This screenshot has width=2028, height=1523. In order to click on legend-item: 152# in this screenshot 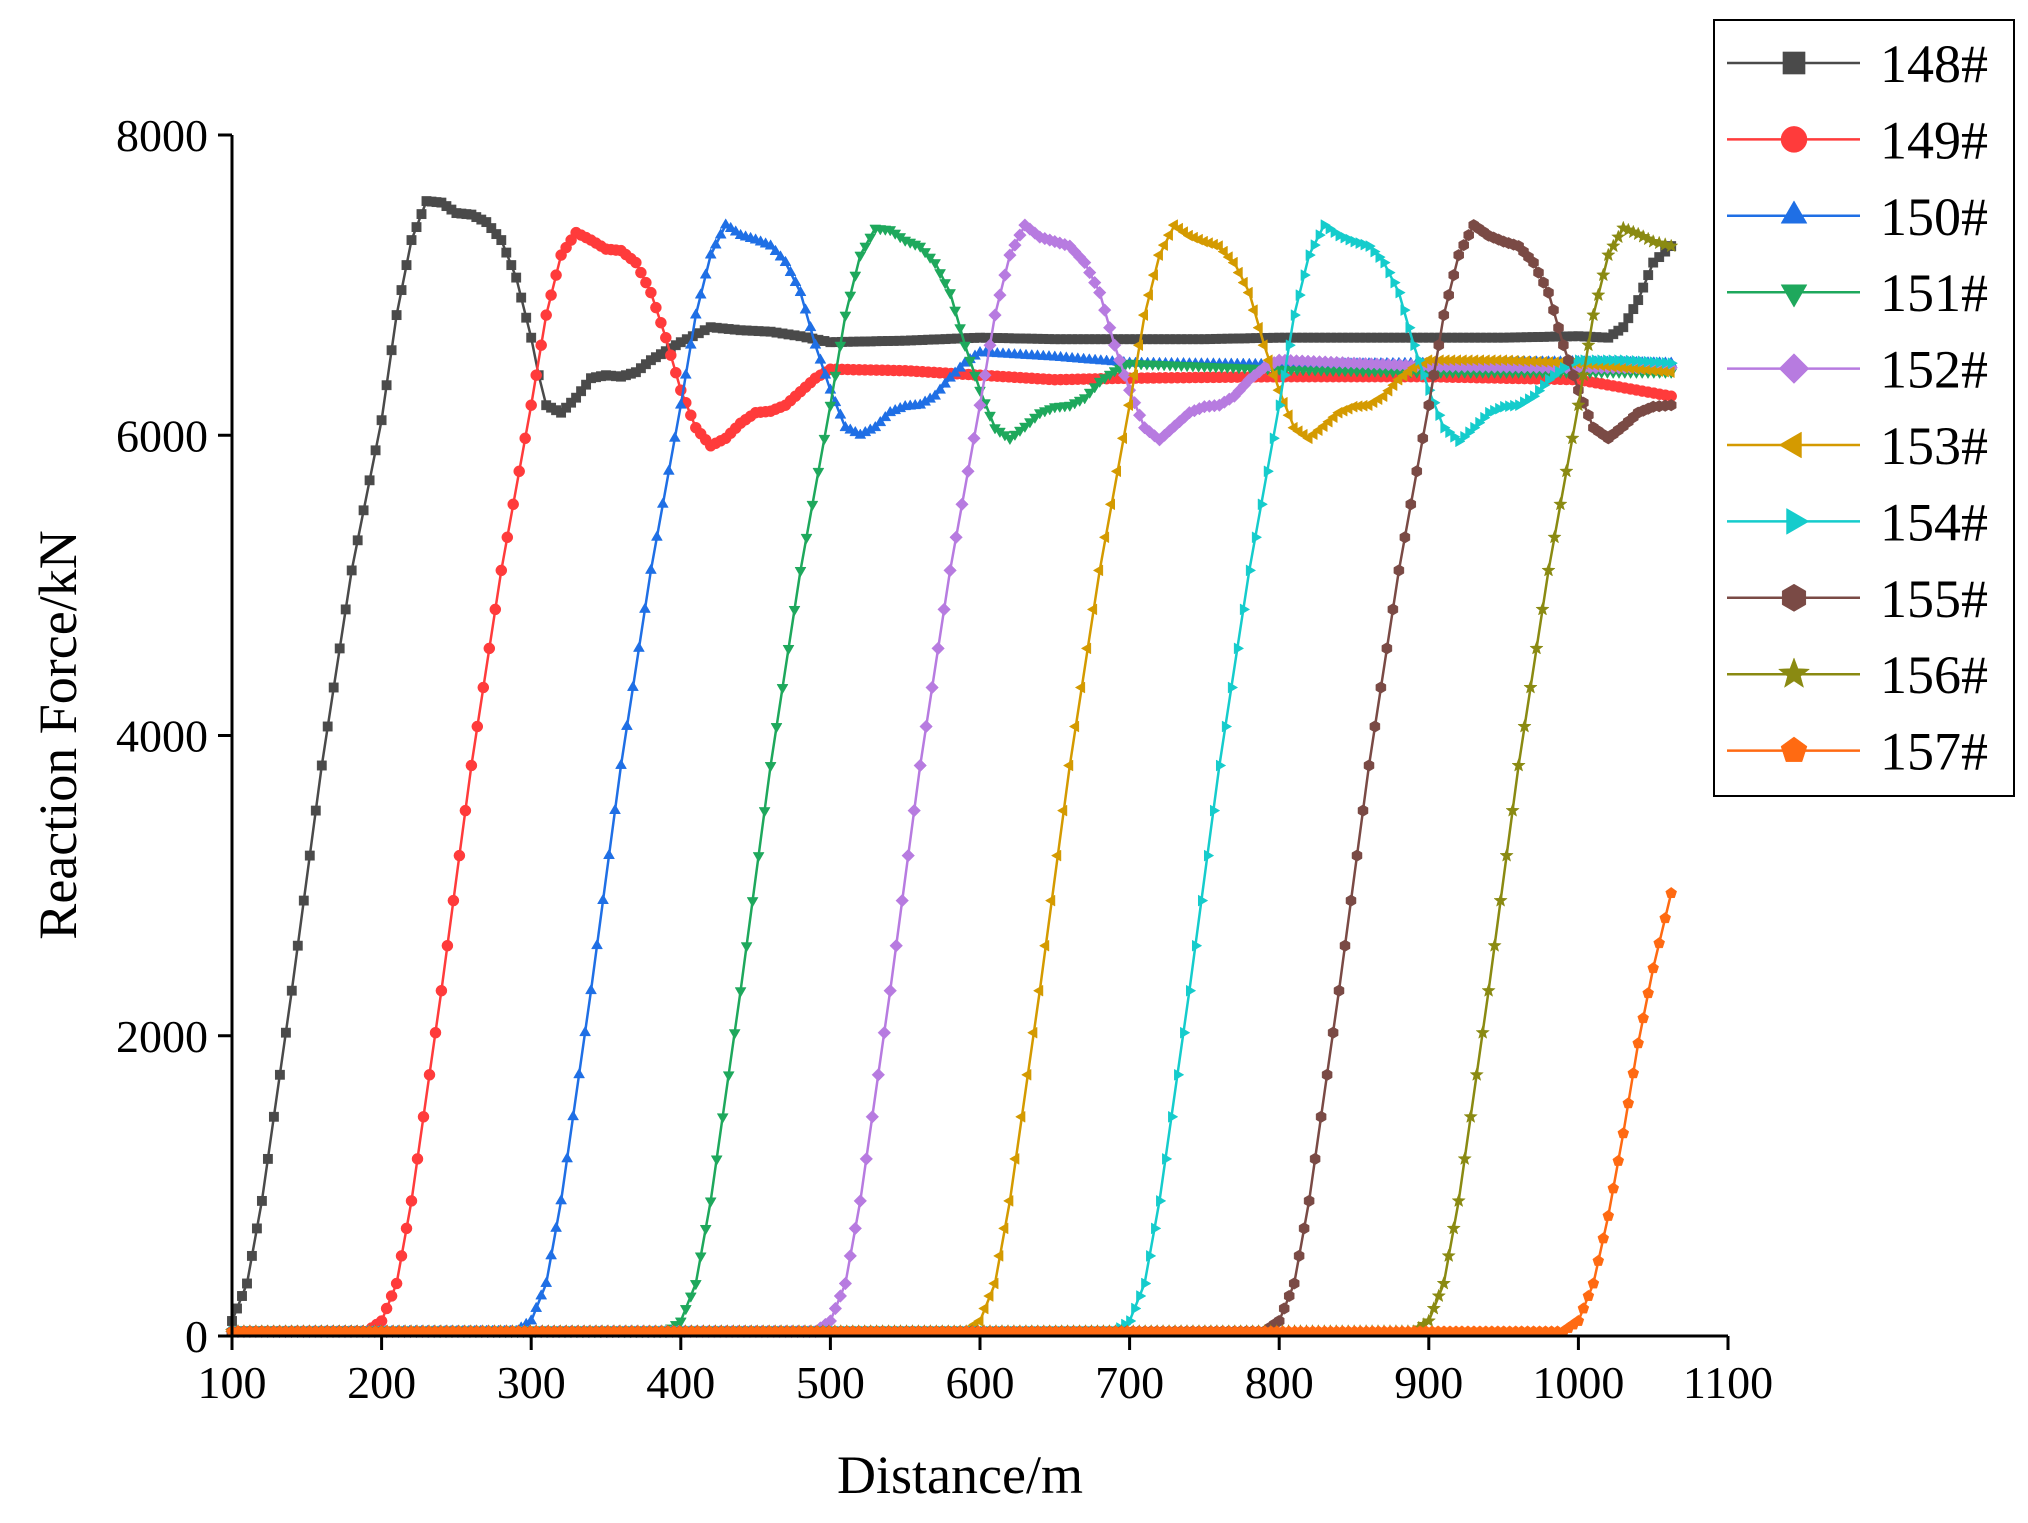, I will do `click(1857, 370)`.